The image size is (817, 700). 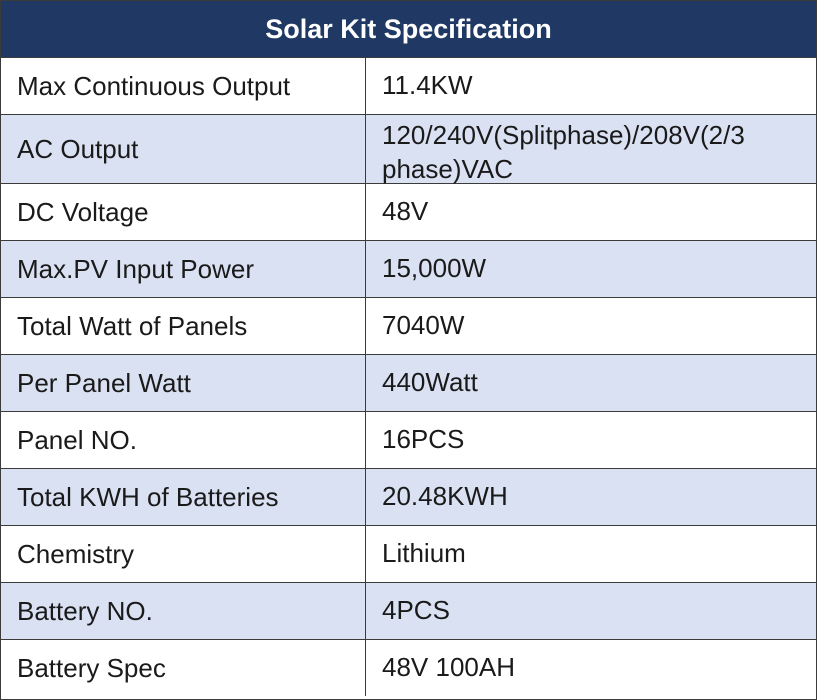 I want to click on row-label: Battery NO., so click(x=183, y=611).